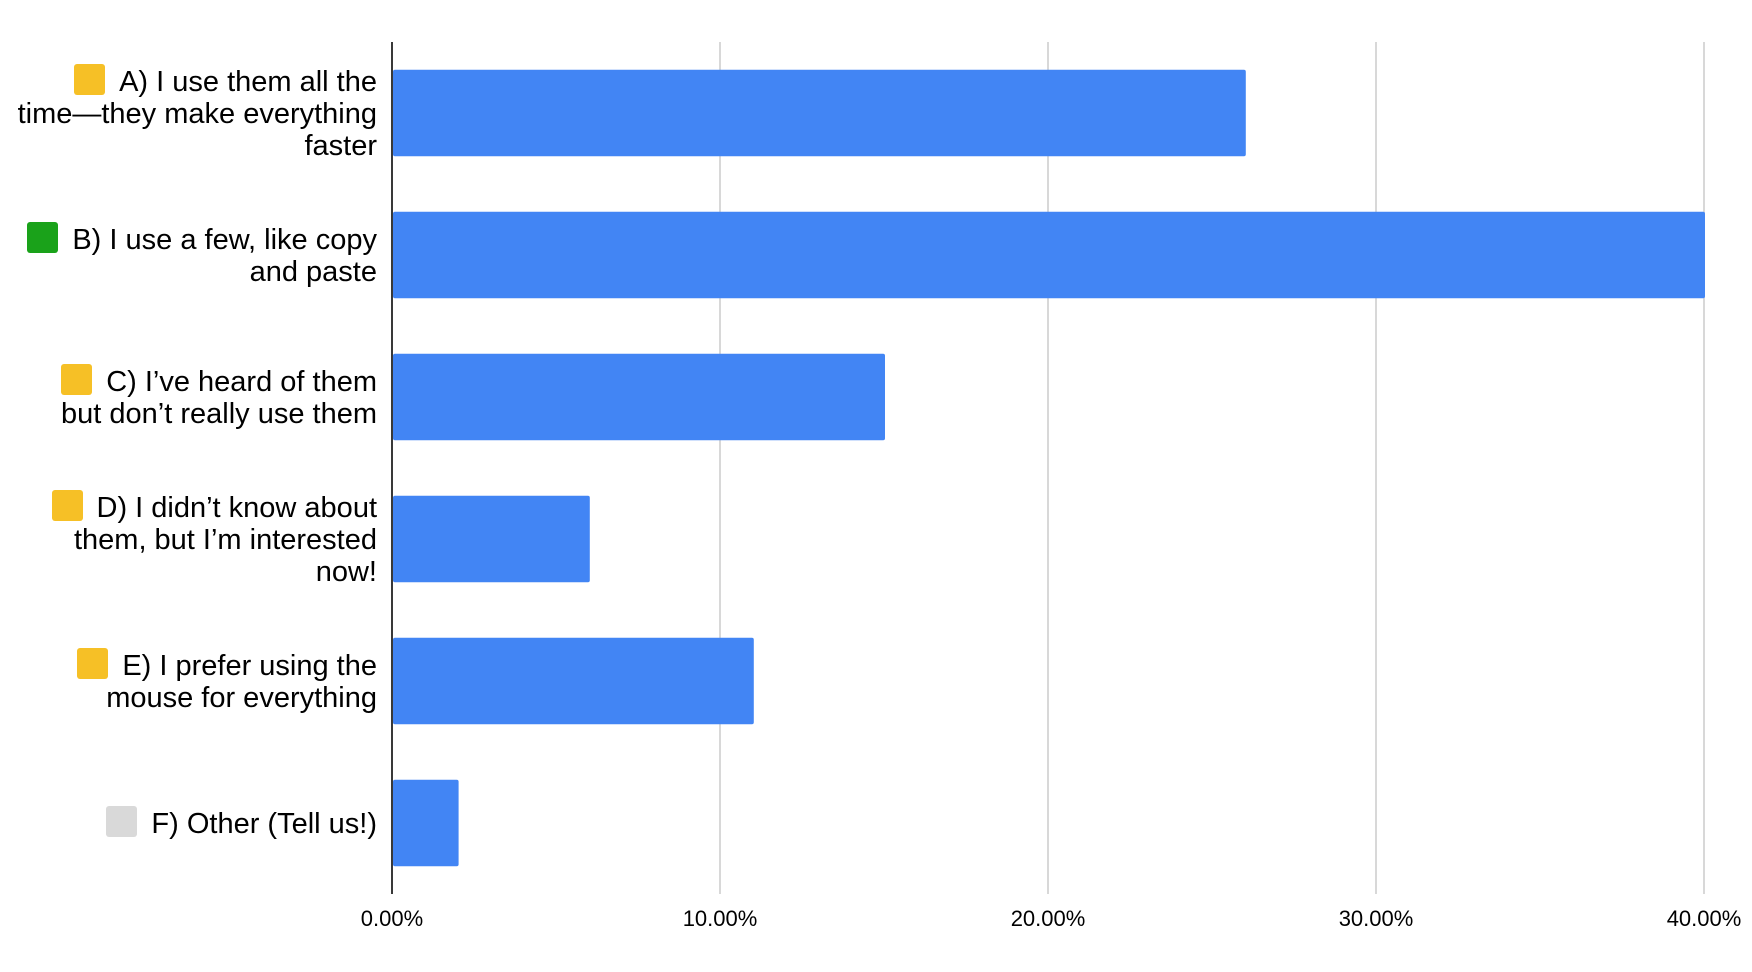 The height and width of the screenshot is (972, 1752). I want to click on x-tick-label: 30.00%, so click(1376, 918).